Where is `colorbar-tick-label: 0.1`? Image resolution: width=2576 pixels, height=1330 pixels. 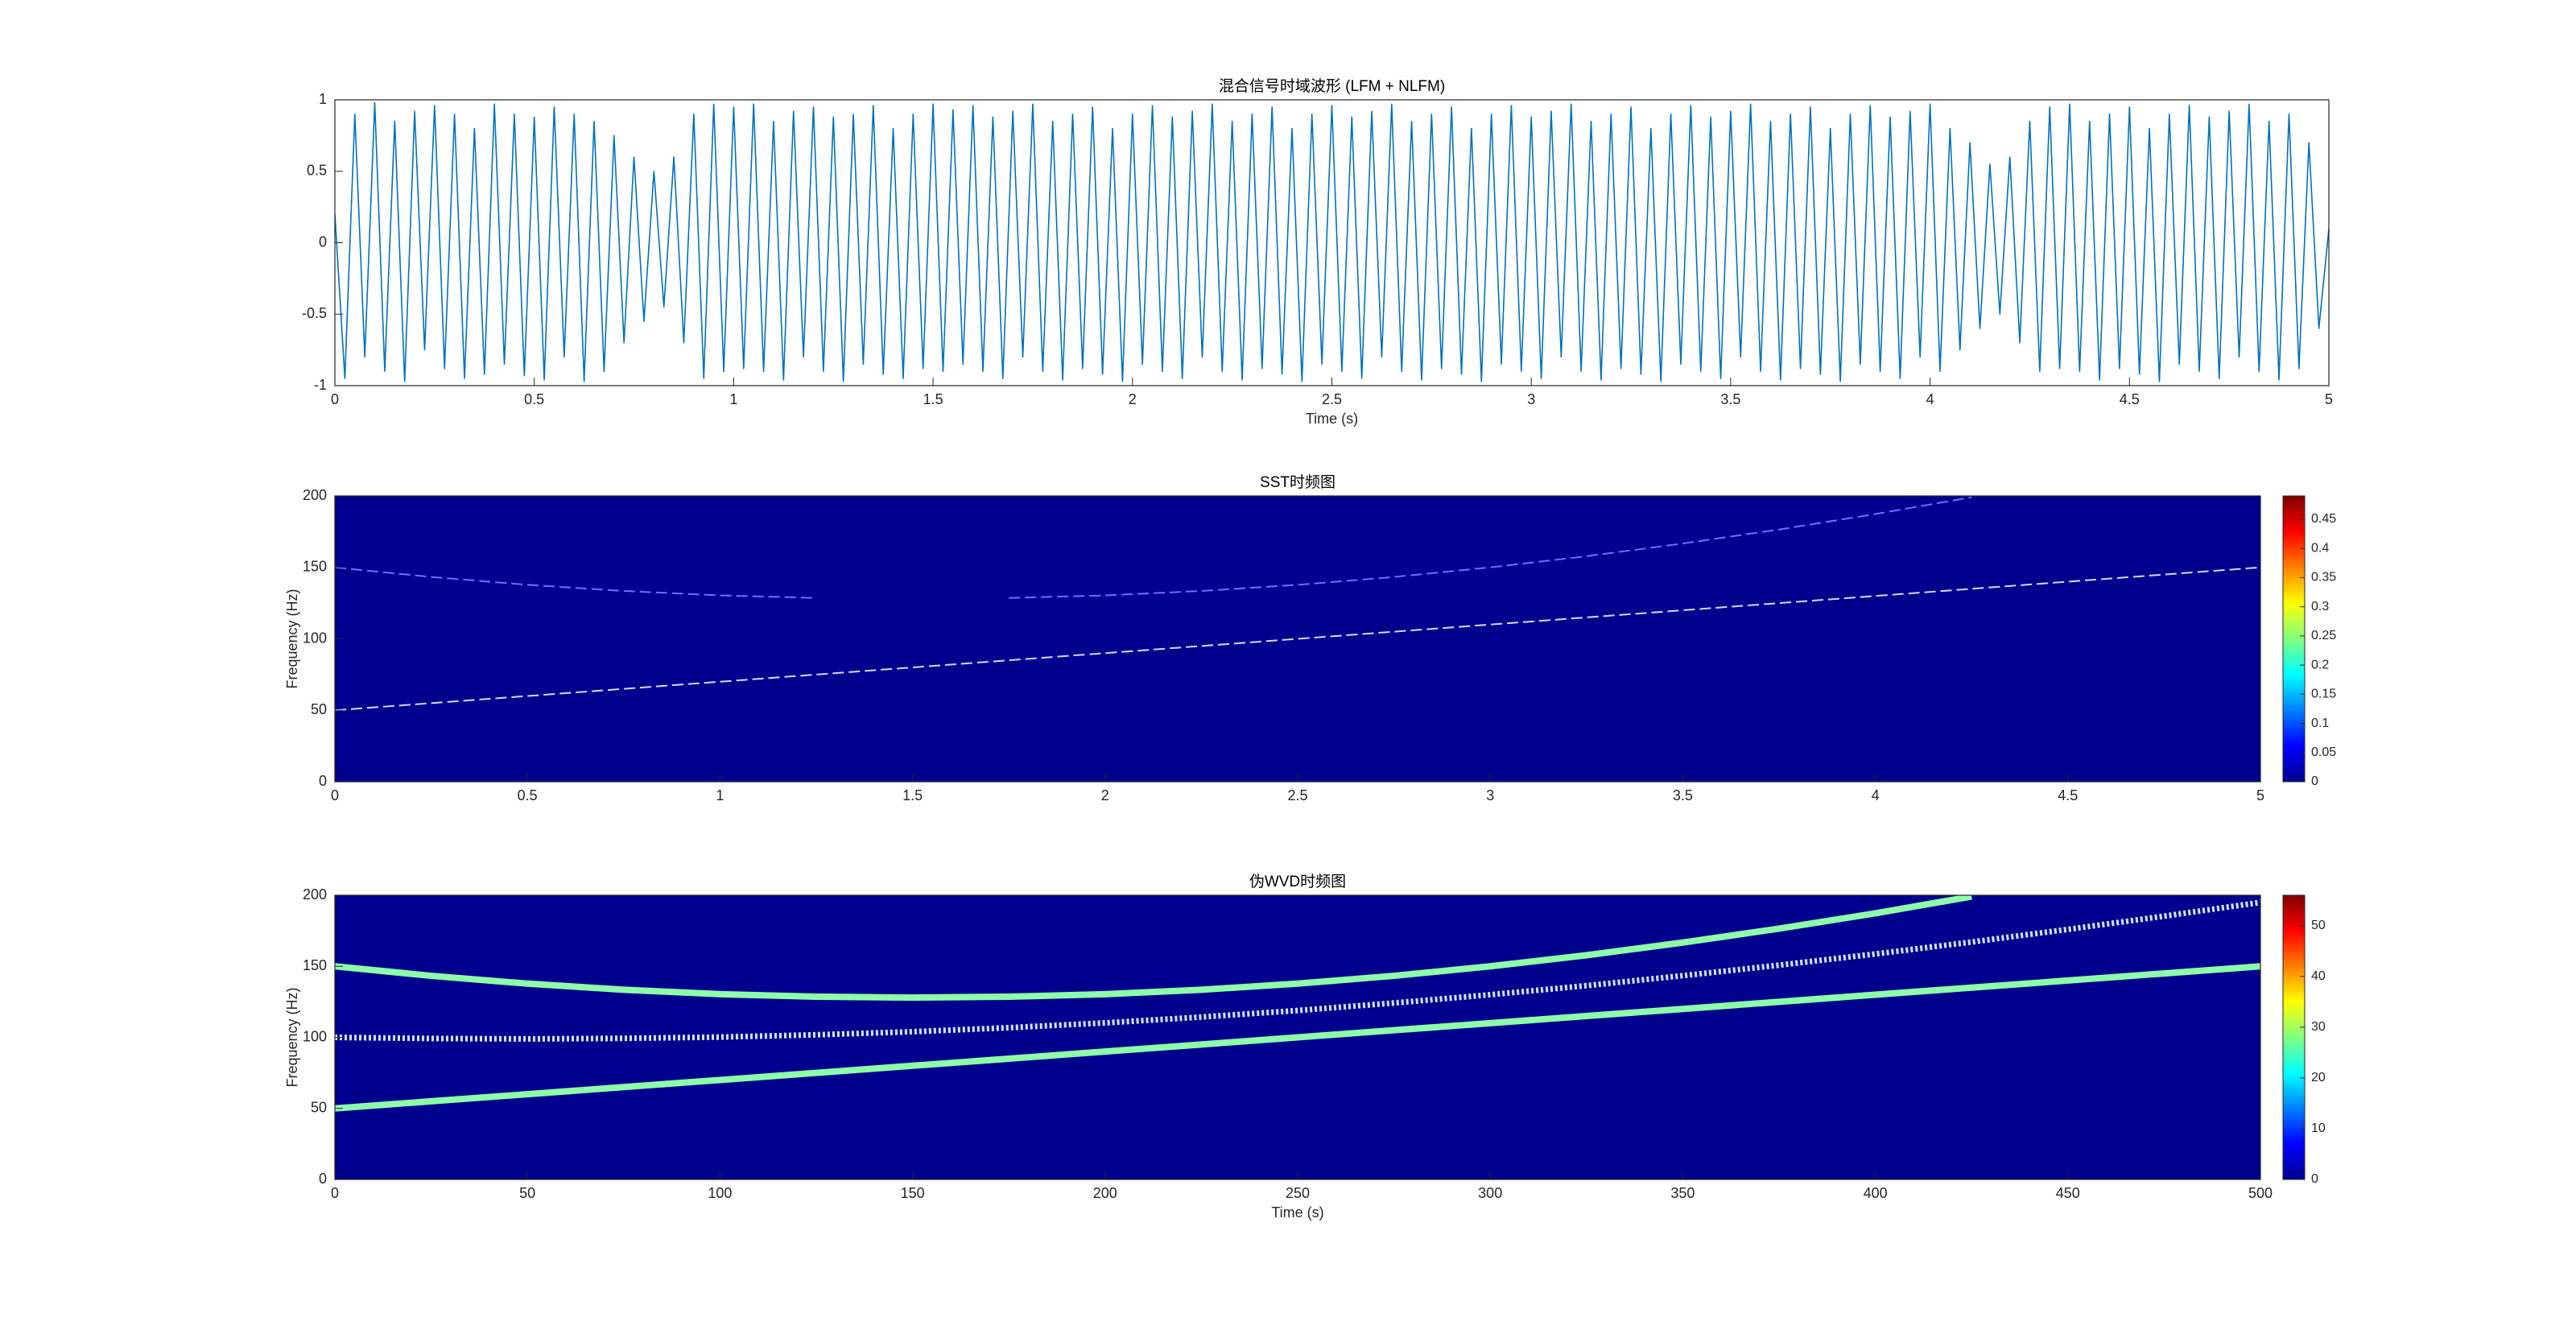 colorbar-tick-label: 0.1 is located at coordinates (2320, 723).